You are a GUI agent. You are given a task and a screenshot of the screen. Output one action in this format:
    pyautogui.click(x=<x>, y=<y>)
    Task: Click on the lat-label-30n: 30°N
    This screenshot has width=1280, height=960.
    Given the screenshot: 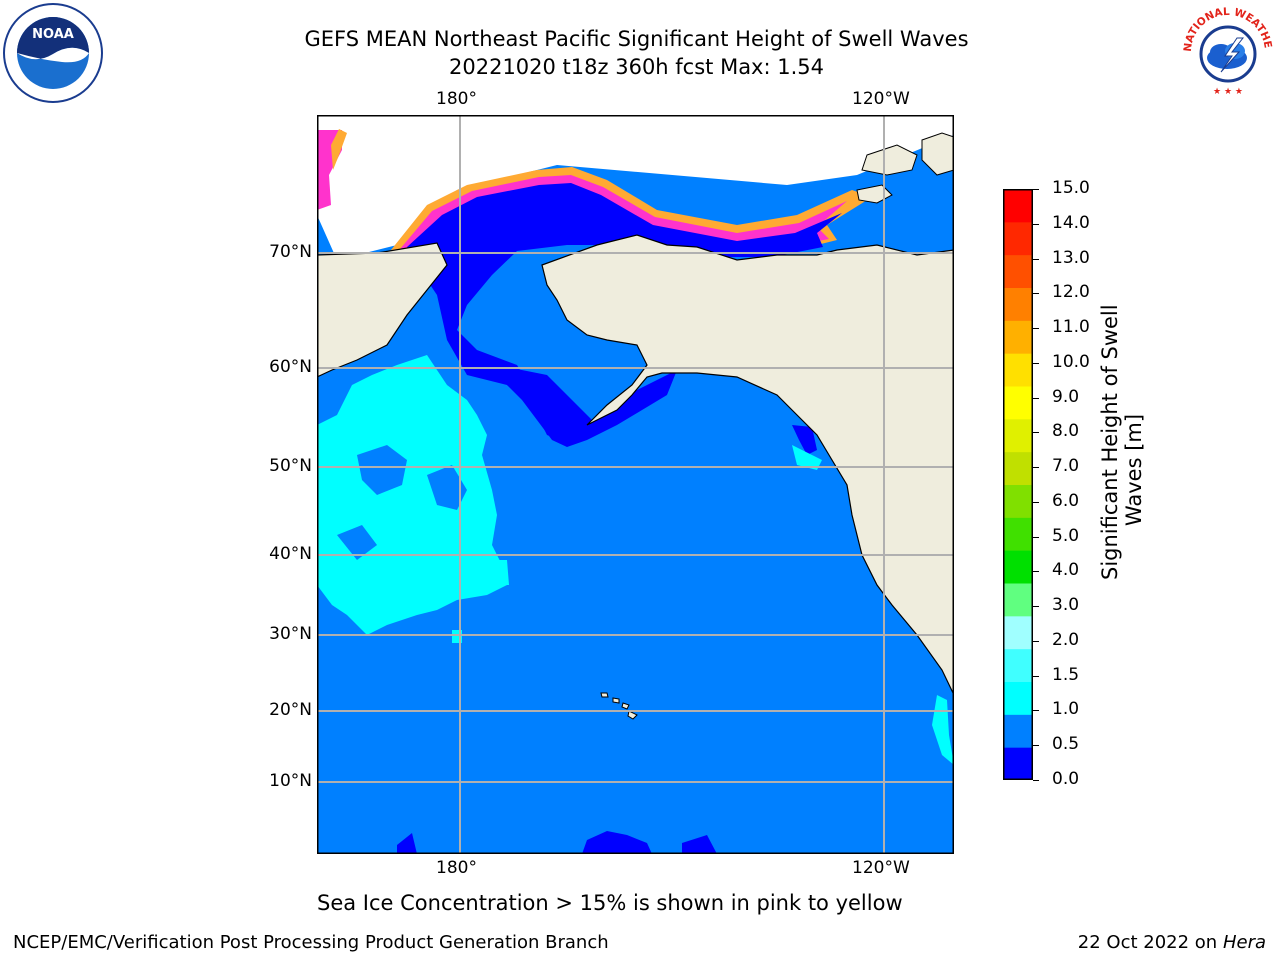 What is the action you would take?
    pyautogui.click(x=290, y=634)
    